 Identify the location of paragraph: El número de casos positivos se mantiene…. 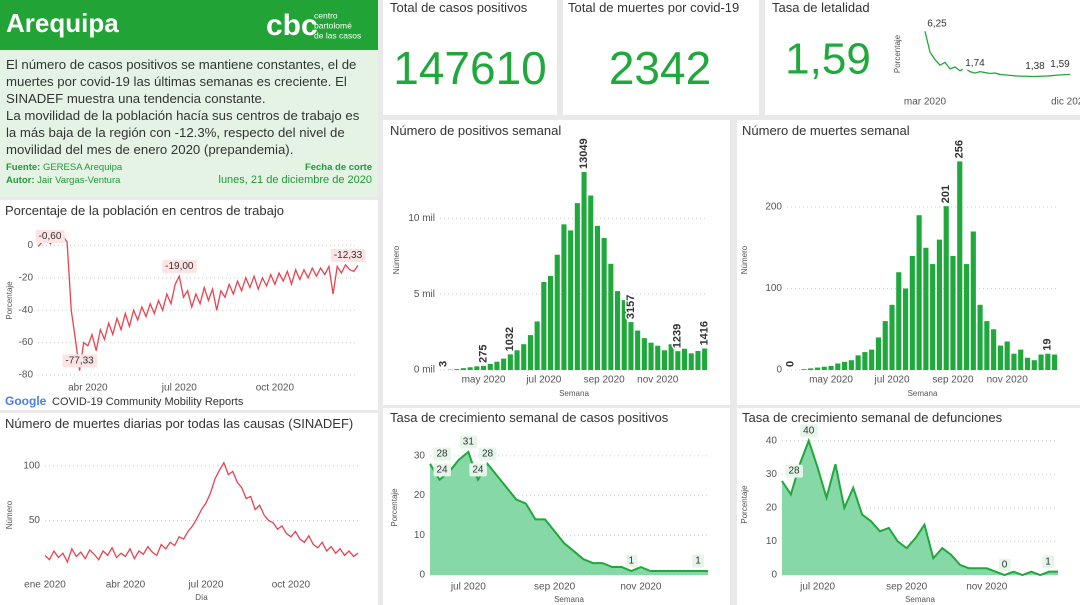
(181, 81).